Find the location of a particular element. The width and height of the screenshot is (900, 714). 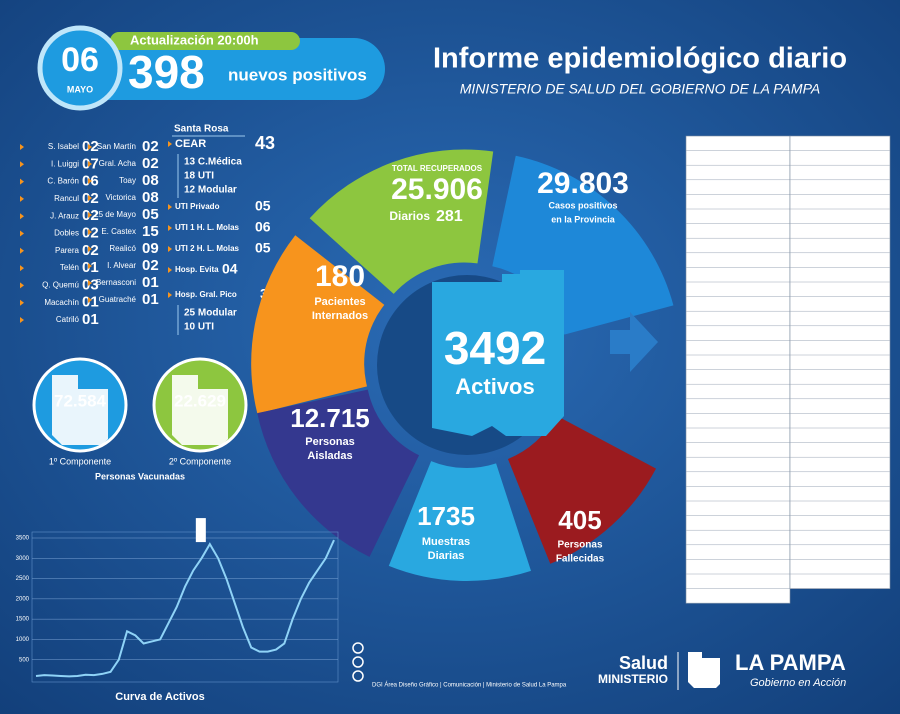

table-count: 12 is located at coordinates (781, 596).